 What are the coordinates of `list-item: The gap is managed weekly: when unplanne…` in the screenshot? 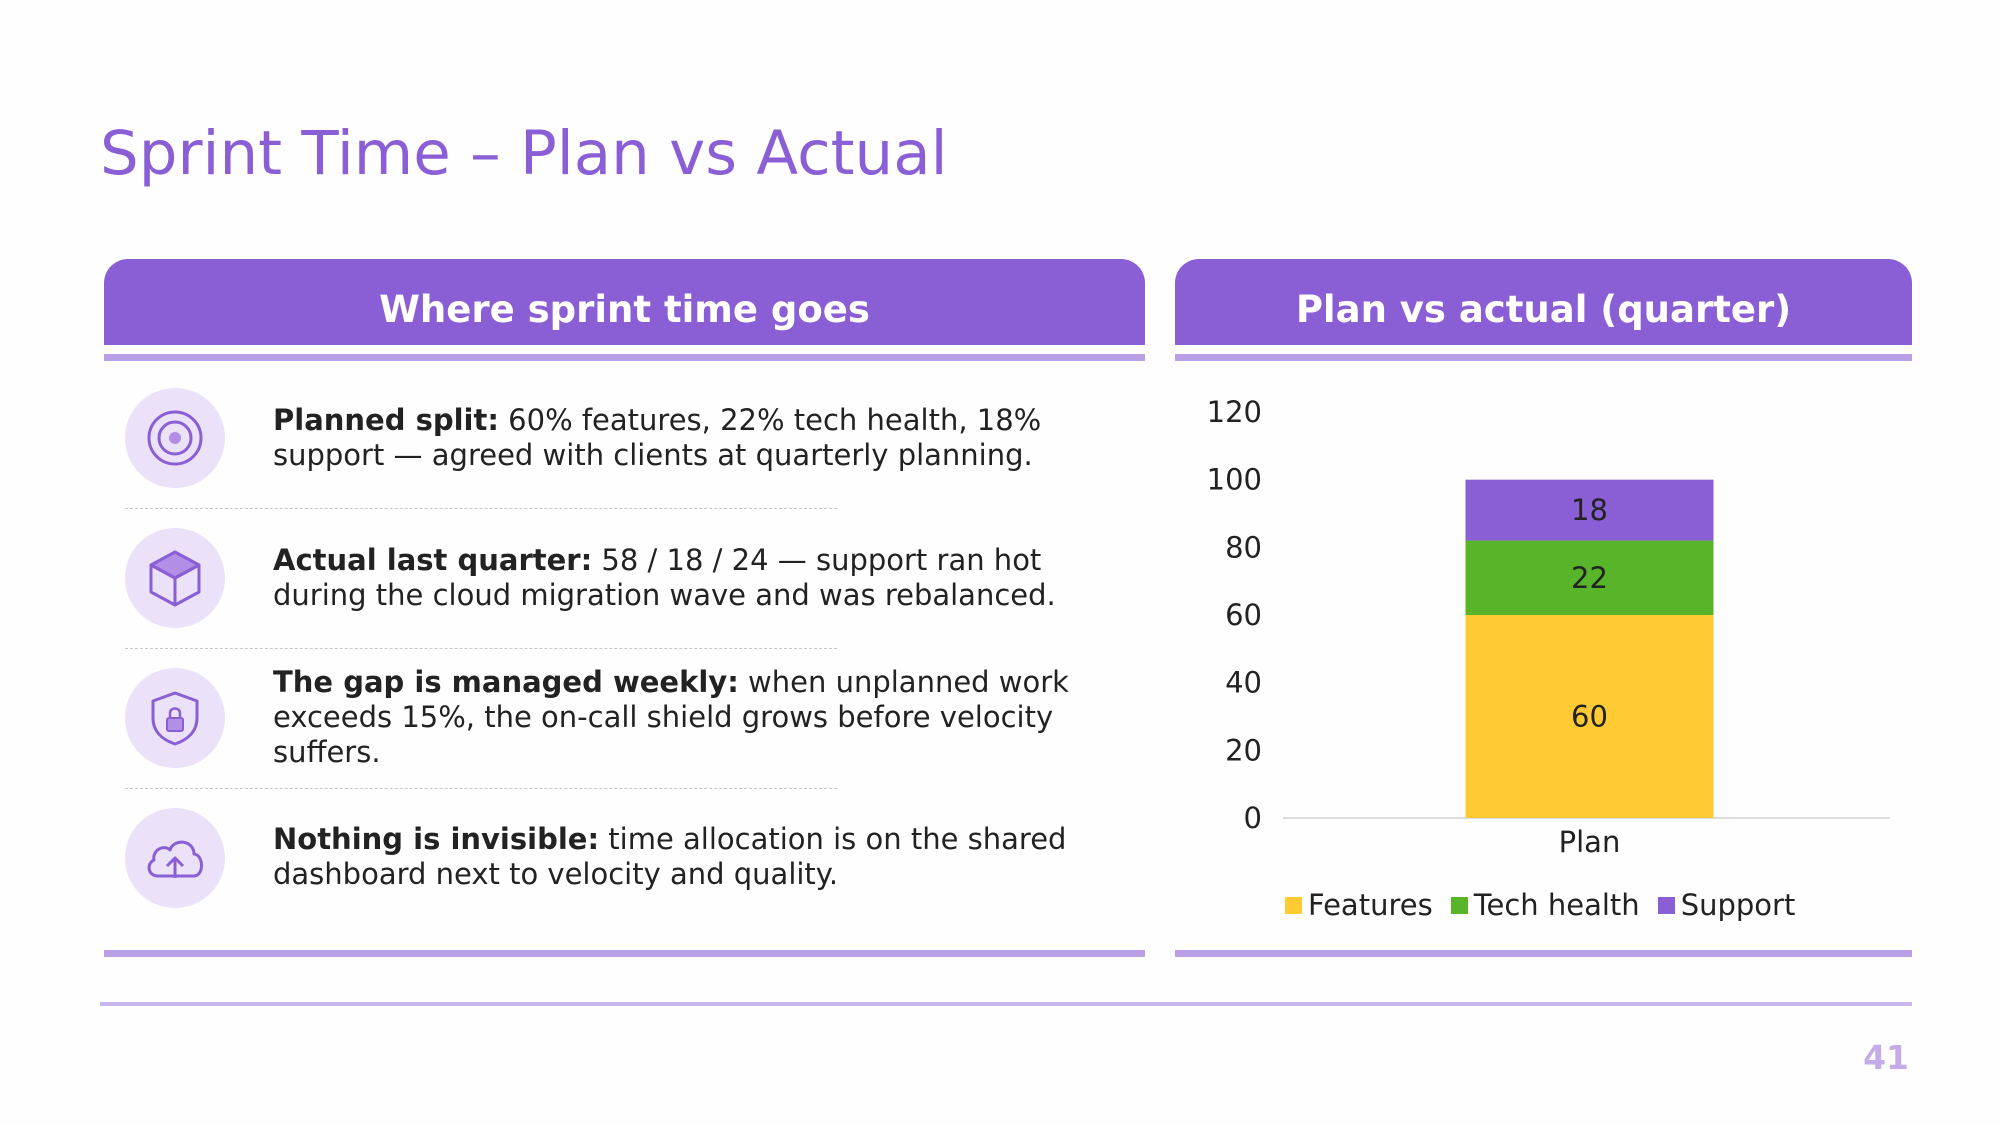 It's located at (683, 717).